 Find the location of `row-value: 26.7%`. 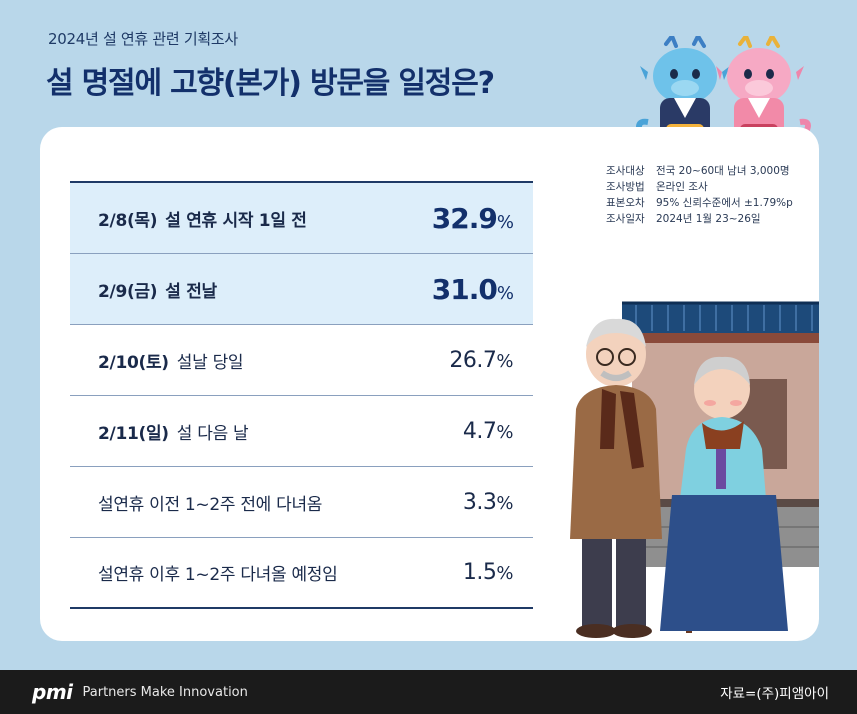

row-value: 26.7% is located at coordinates (481, 360).